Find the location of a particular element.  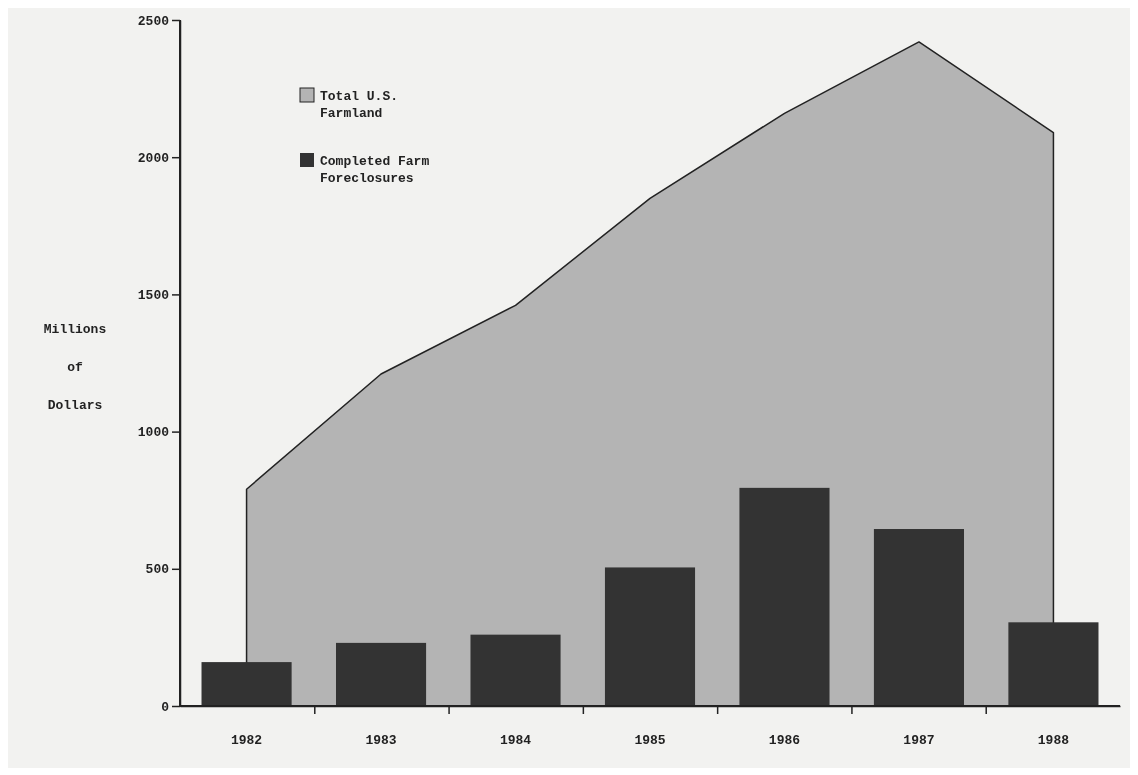

x-tick-label: 1985 is located at coordinates (650, 740).